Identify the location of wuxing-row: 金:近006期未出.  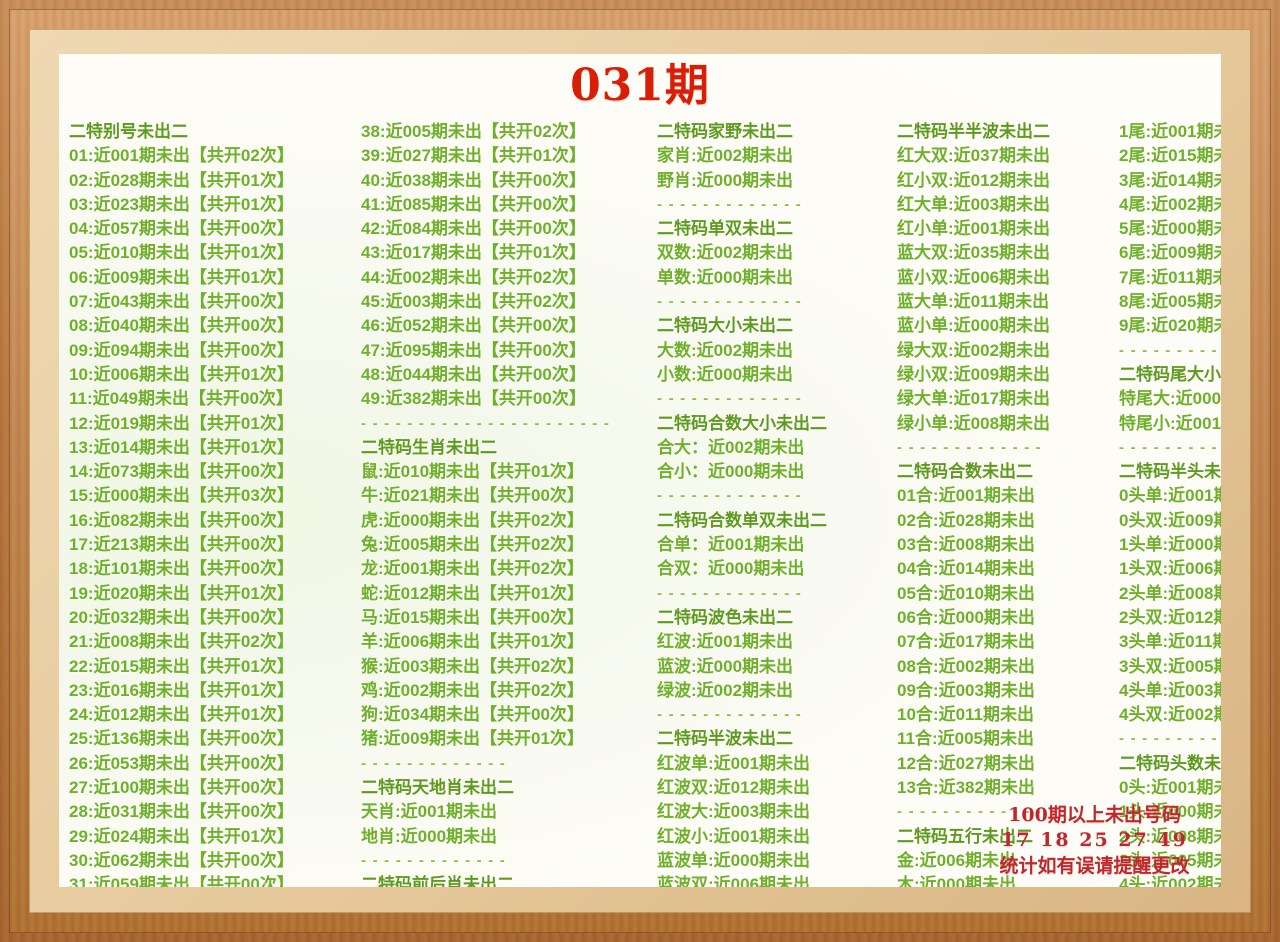
(957, 860).